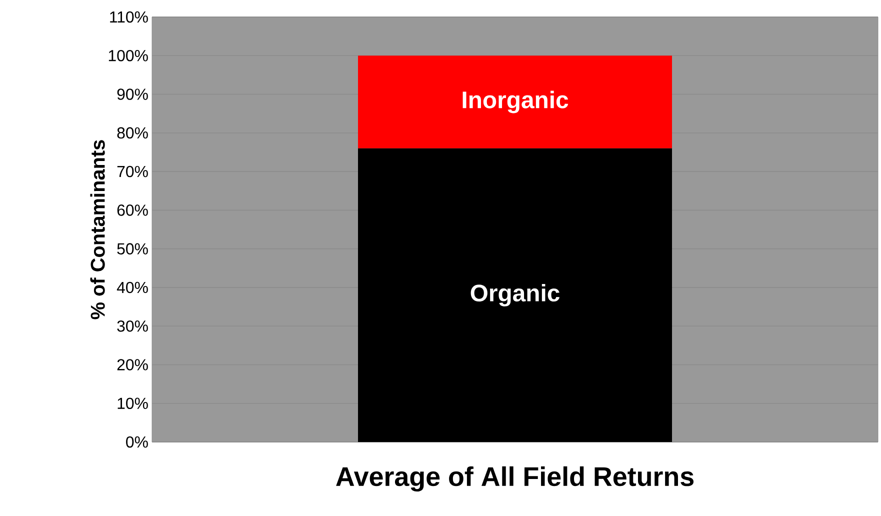 The image size is (881, 516). What do you see at coordinates (129, 17) in the screenshot?
I see `y-tick-label: 110%` at bounding box center [129, 17].